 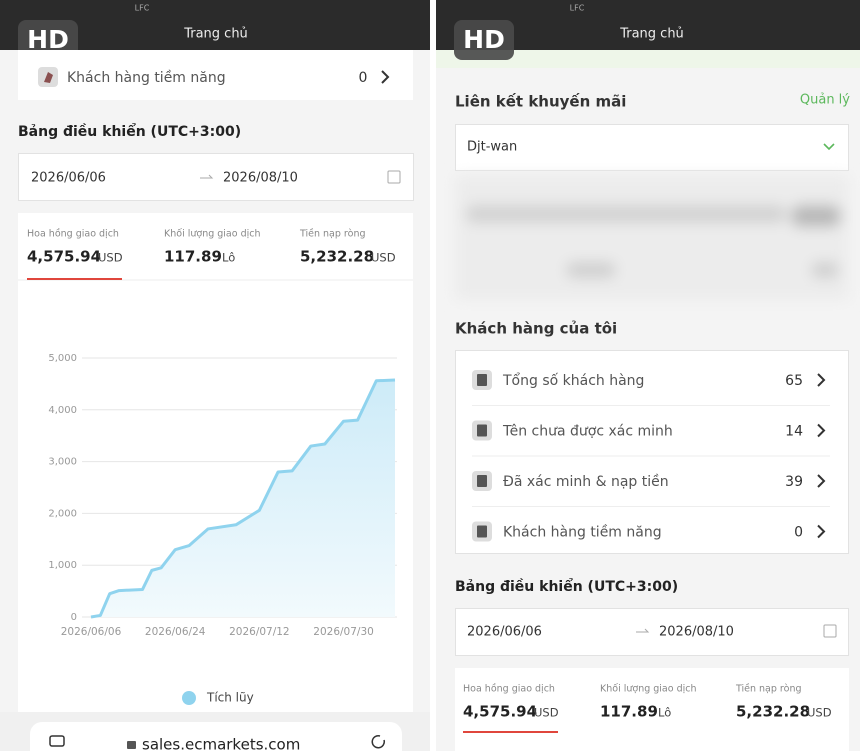 What do you see at coordinates (74, 617) in the screenshot?
I see `y-tick-label: 0` at bounding box center [74, 617].